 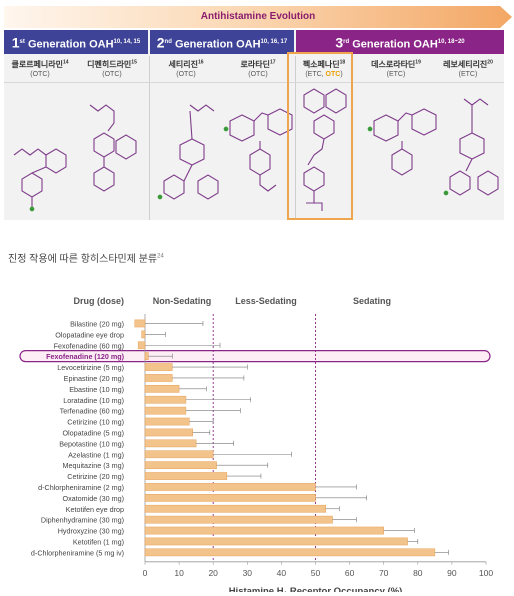 I want to click on name-row-divider, so click(x=254, y=82).